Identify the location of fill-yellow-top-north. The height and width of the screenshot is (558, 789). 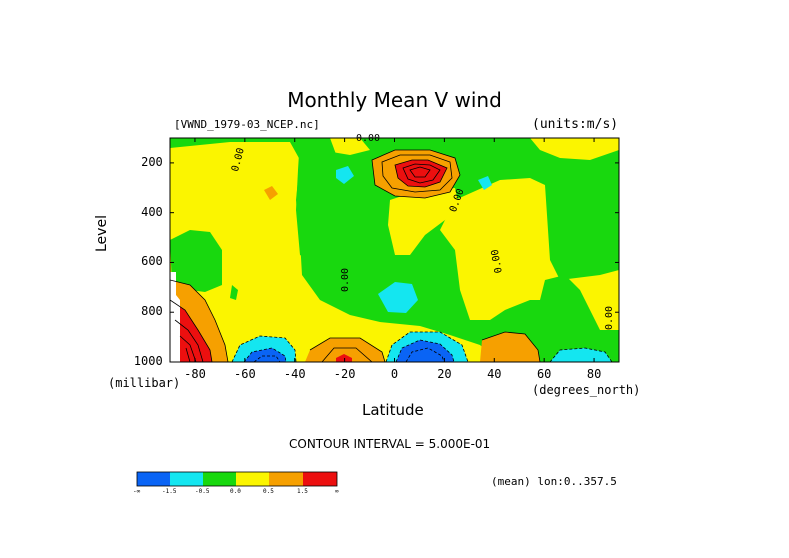
(574, 149).